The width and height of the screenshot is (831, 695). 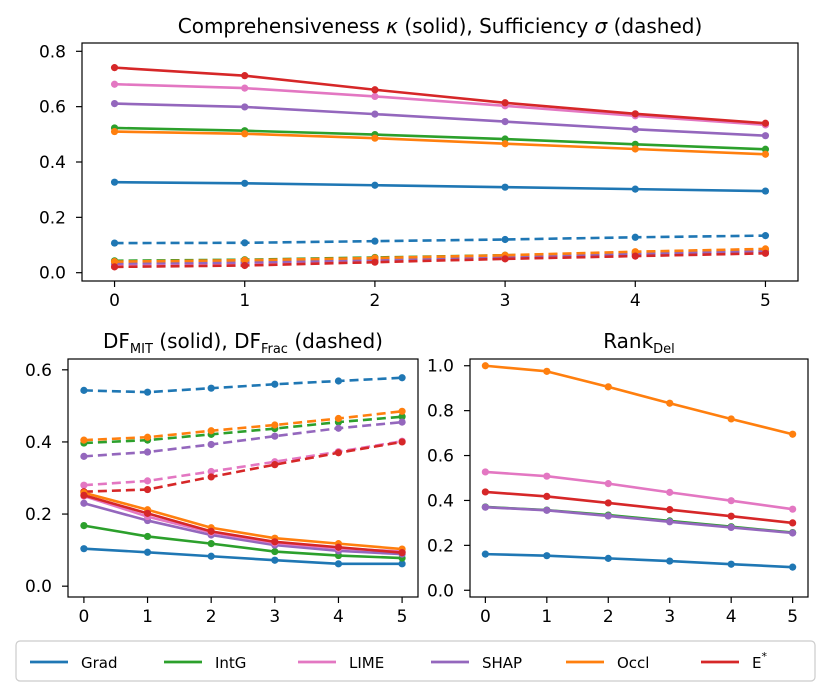 I want to click on legend-label-text: Grad, so click(x=99, y=663).